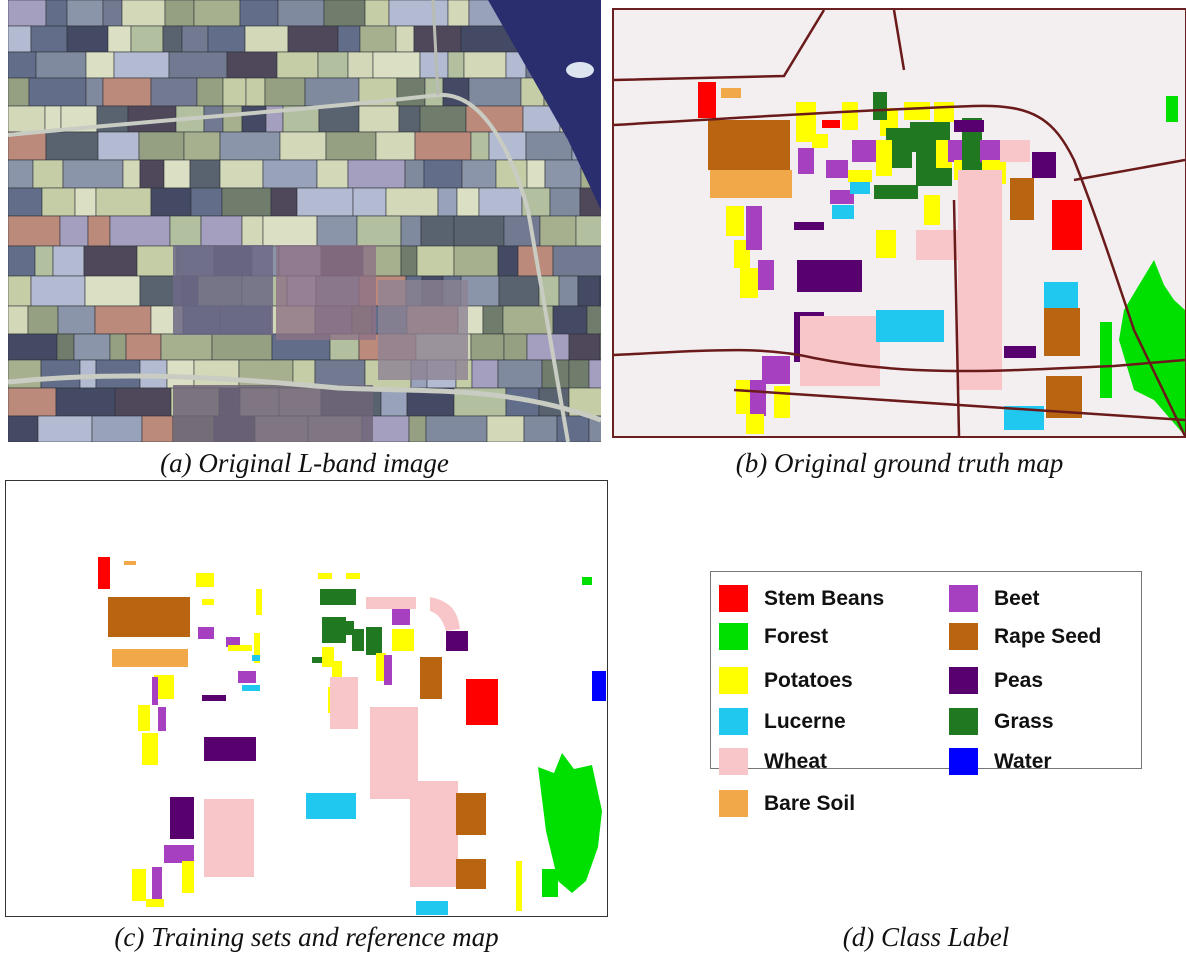 The width and height of the screenshot is (1186, 958). I want to click on legend-item: Water, so click(1000, 761).